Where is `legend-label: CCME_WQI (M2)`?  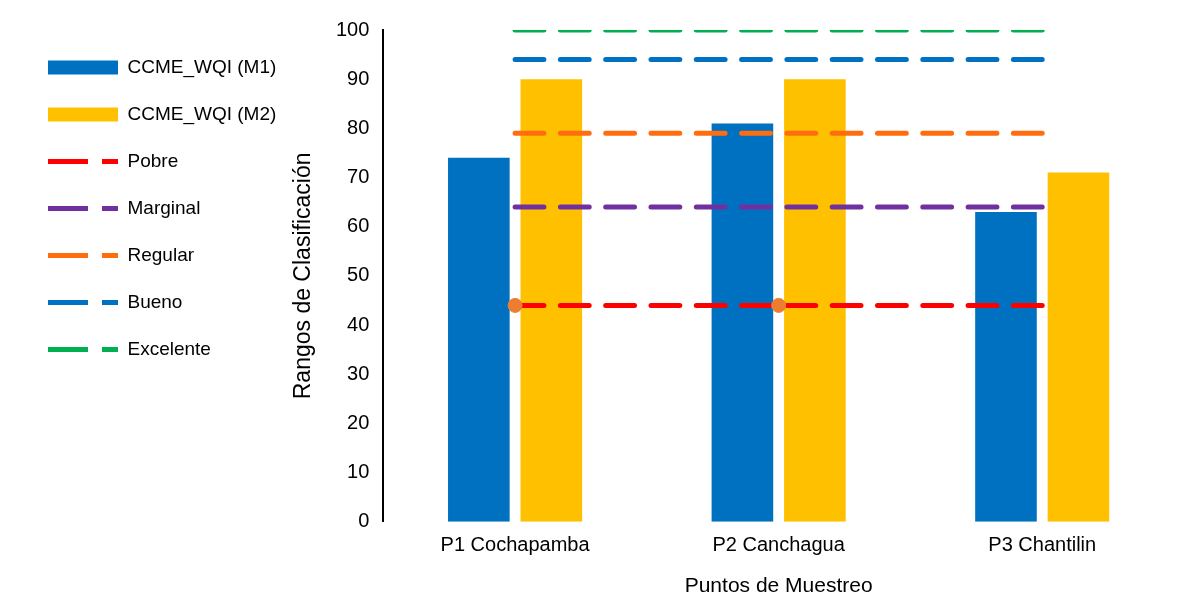
legend-label: CCME_WQI (M2) is located at coordinates (202, 113).